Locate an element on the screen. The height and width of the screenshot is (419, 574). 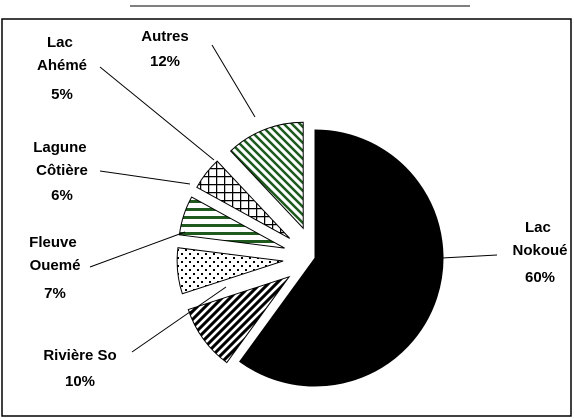
slice-value-label: 10% is located at coordinates (80, 381).